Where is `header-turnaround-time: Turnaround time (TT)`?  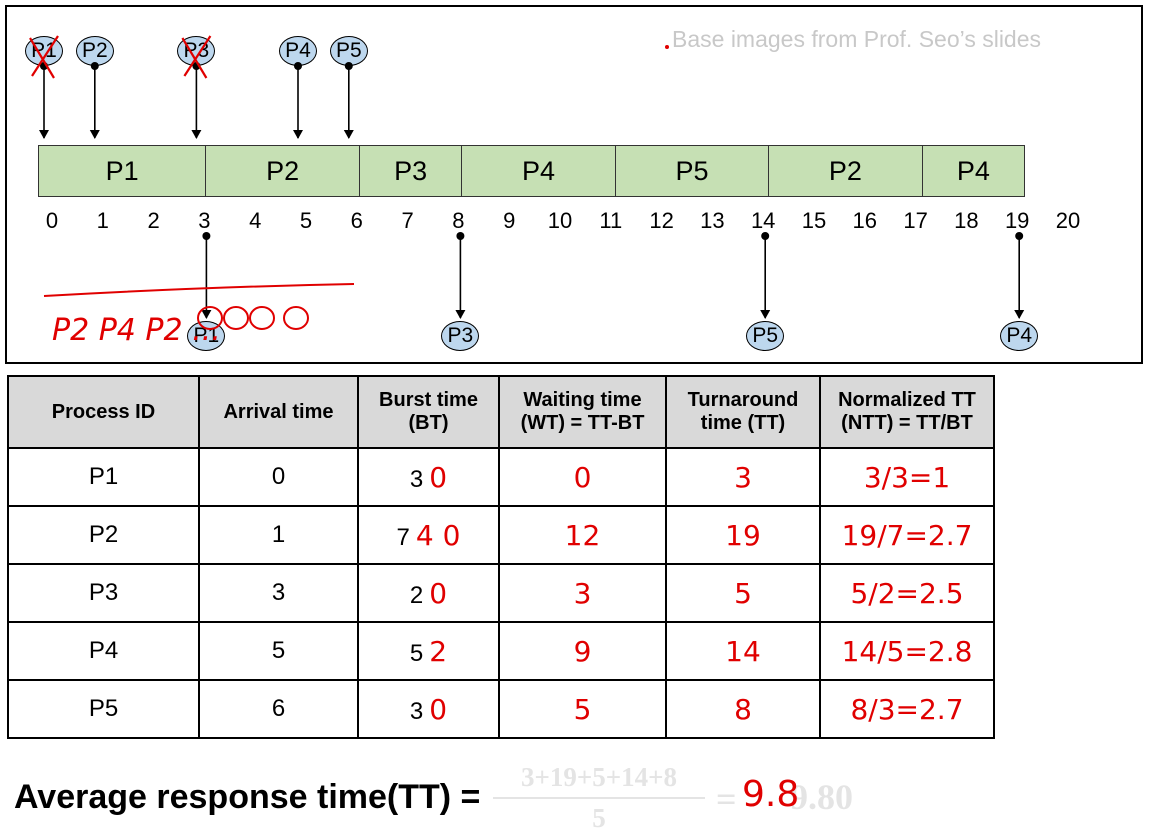 header-turnaround-time: Turnaround time (TT) is located at coordinates (743, 412).